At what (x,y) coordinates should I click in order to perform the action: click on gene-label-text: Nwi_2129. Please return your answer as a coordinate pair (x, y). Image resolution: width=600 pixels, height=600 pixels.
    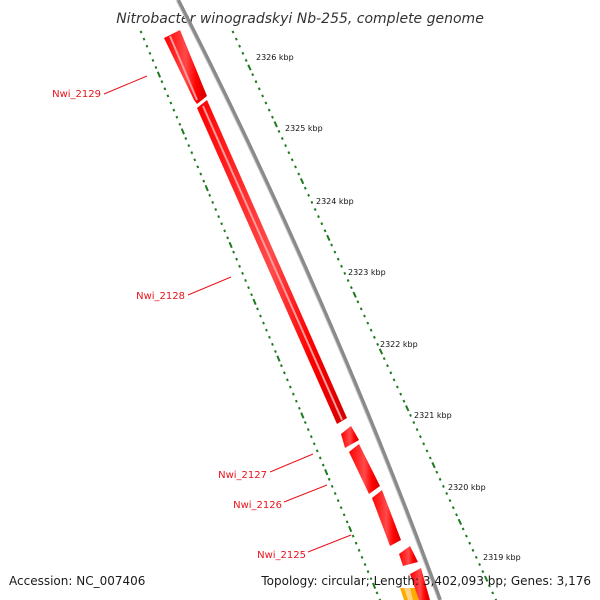
    Looking at the image, I should click on (76, 94).